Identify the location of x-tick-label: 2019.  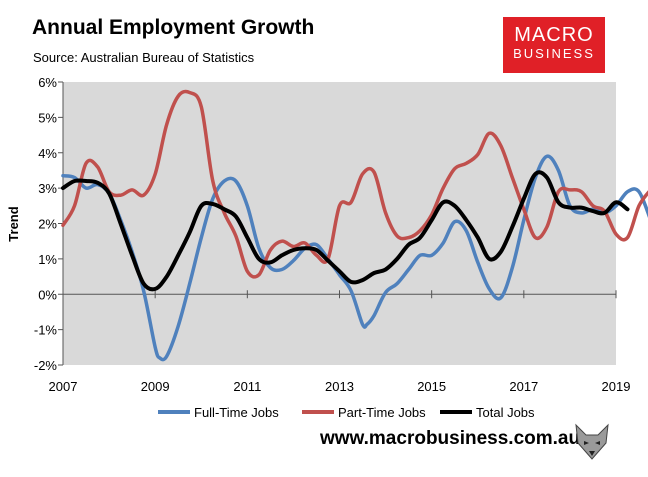
(616, 386).